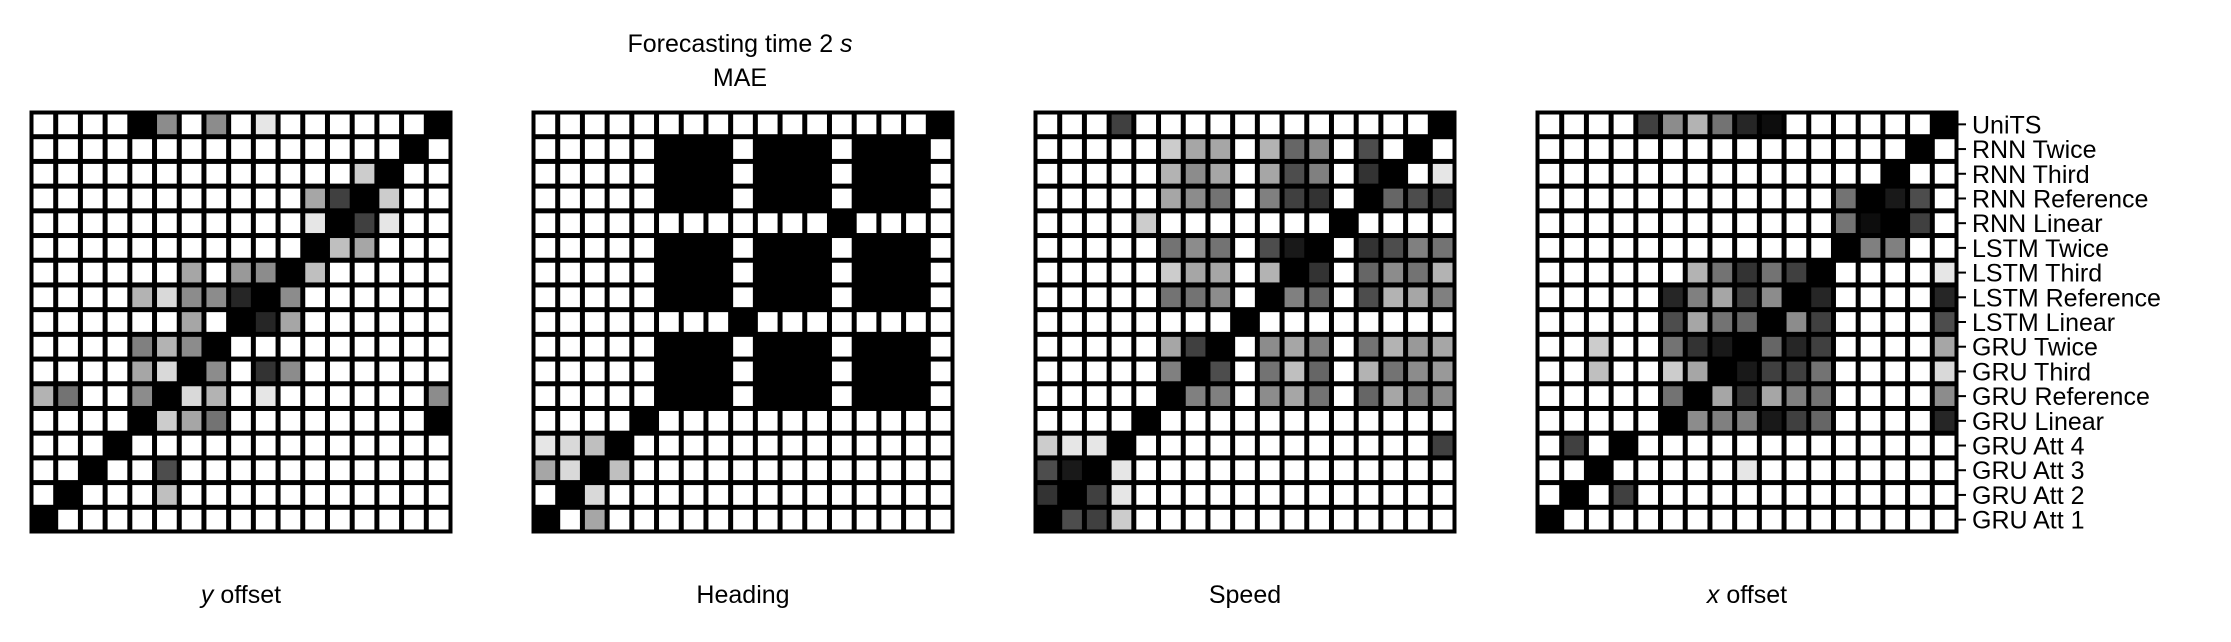 This screenshot has height=642, width=2231. Describe the element at coordinates (2028, 496) in the screenshot. I see `model-label: GRU Att 2` at that location.